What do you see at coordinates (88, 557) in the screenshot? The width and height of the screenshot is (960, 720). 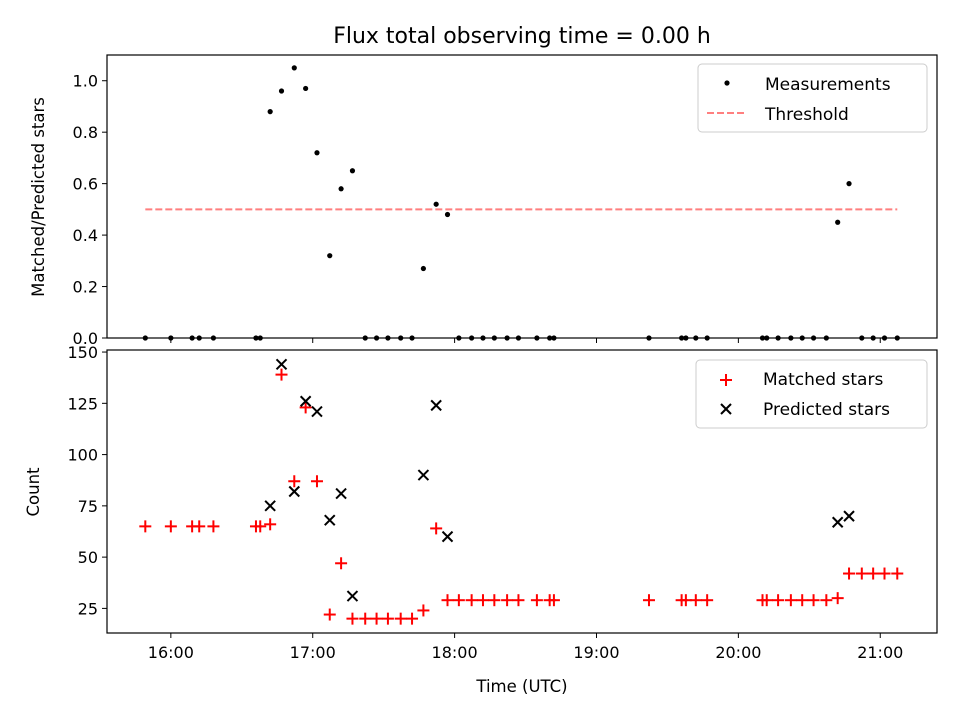 I see `y-tick-label: 50` at bounding box center [88, 557].